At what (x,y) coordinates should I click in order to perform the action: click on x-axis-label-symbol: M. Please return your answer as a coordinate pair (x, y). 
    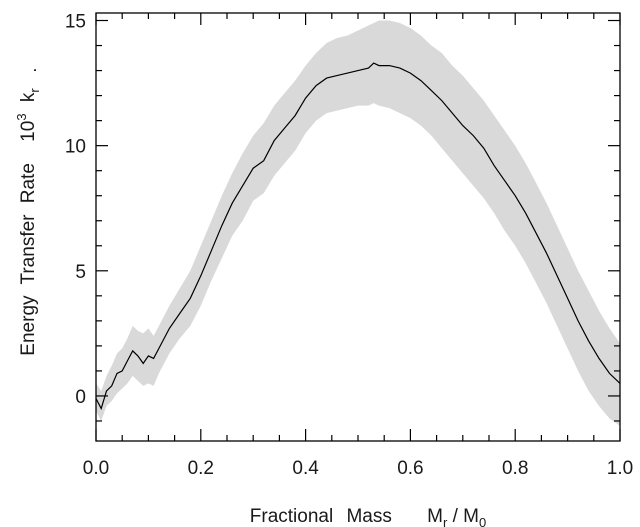
    Looking at the image, I should click on (435, 516).